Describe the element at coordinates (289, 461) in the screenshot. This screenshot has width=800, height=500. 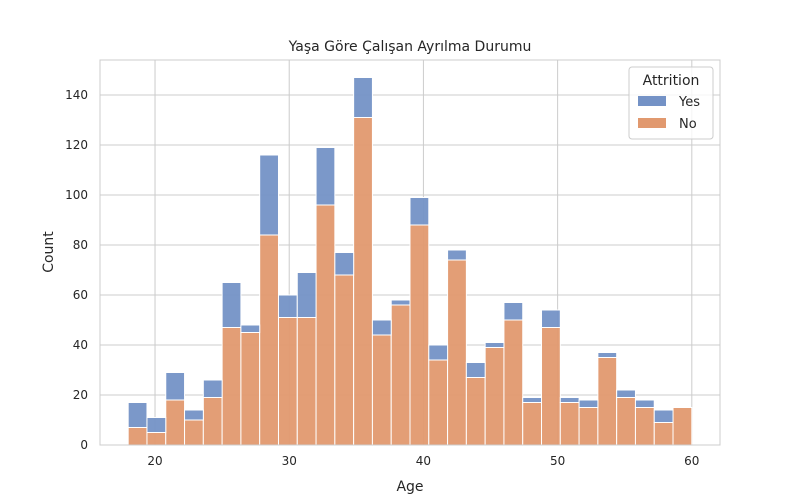
I see `x-tick-label: 30` at that location.